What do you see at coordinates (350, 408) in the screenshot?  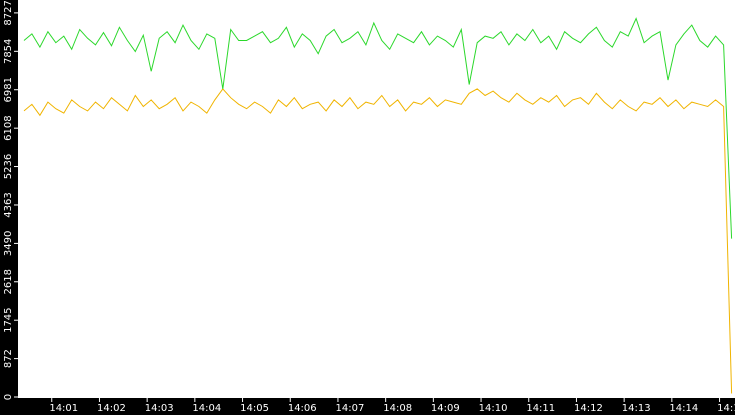 I see `x-tick-label: 14:07` at bounding box center [350, 408].